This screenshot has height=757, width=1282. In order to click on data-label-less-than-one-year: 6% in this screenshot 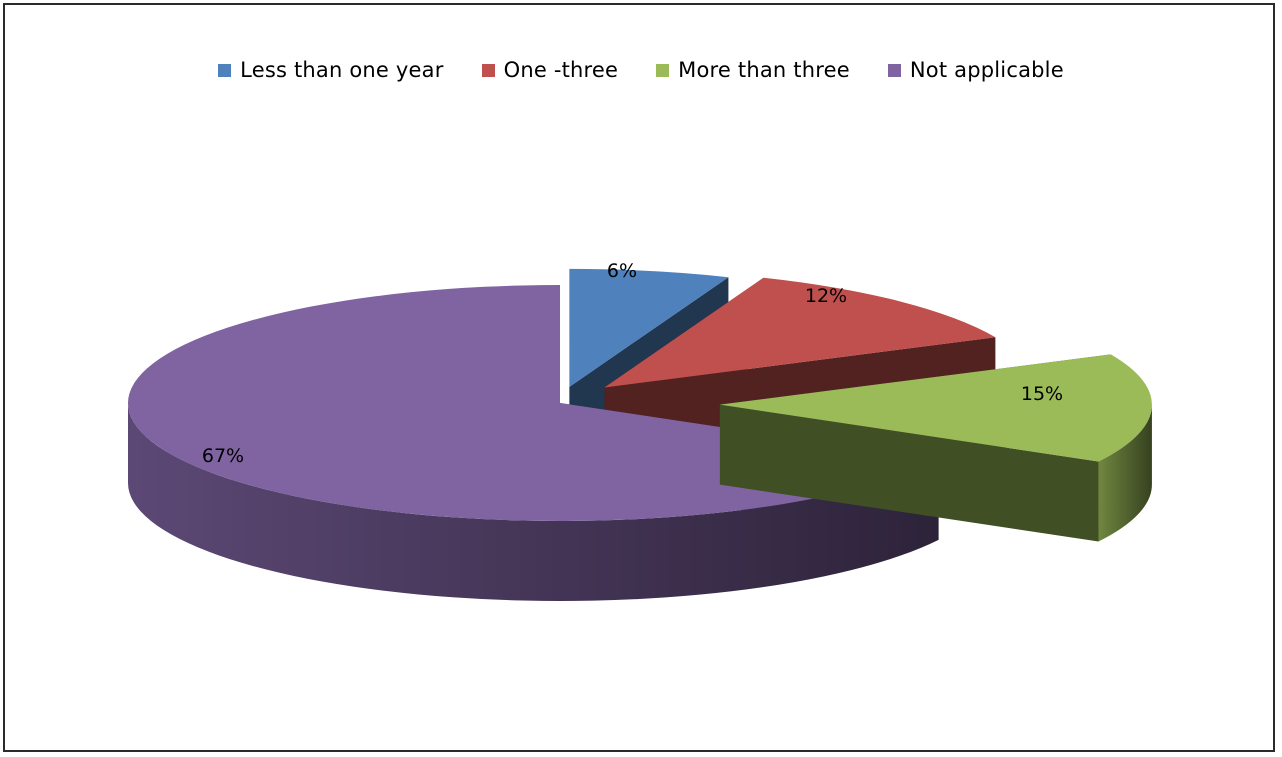, I will do `click(622, 271)`.